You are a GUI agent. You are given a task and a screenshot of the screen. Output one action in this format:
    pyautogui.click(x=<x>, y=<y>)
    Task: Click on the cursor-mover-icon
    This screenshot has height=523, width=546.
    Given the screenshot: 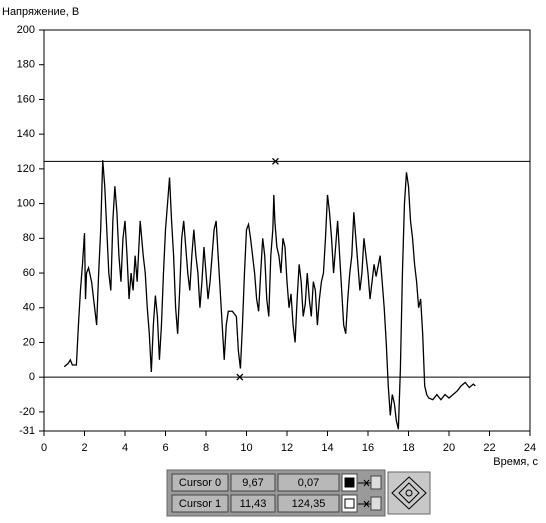 What is the action you would take?
    pyautogui.click(x=409, y=493)
    